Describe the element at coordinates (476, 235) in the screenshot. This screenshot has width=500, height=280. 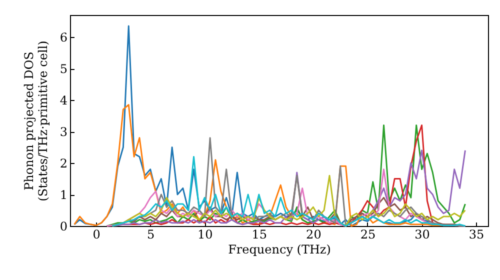
I see `x-tick-label: 35` at that location.